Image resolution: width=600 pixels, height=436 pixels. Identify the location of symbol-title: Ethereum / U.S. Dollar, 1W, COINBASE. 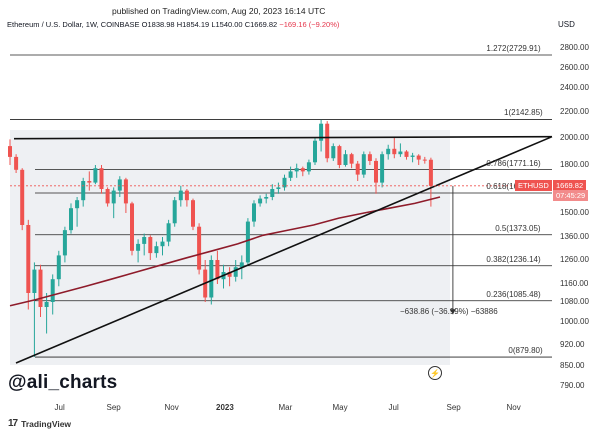
(73, 24).